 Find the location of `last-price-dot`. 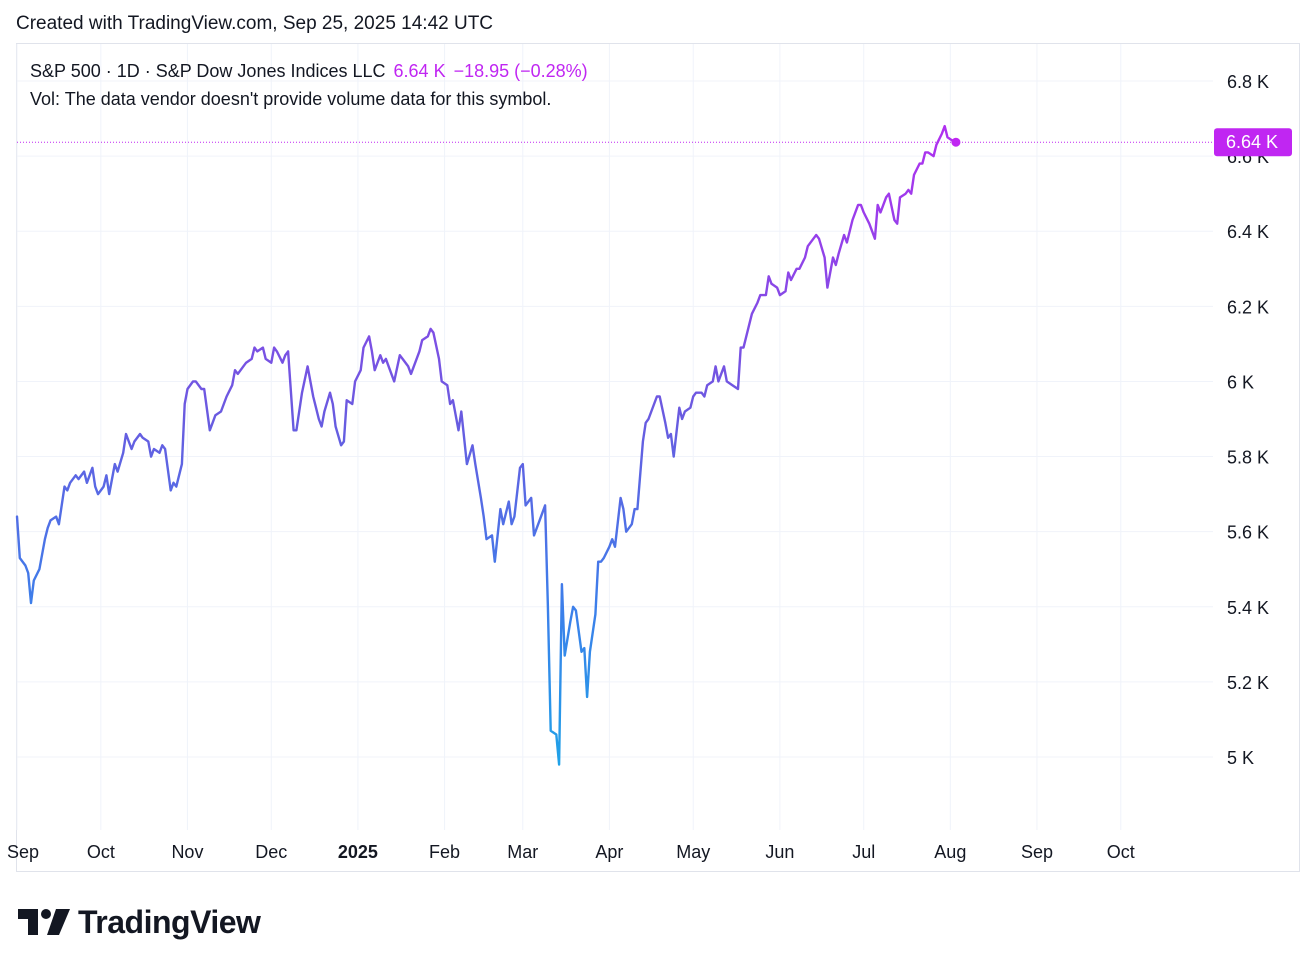

last-price-dot is located at coordinates (956, 142).